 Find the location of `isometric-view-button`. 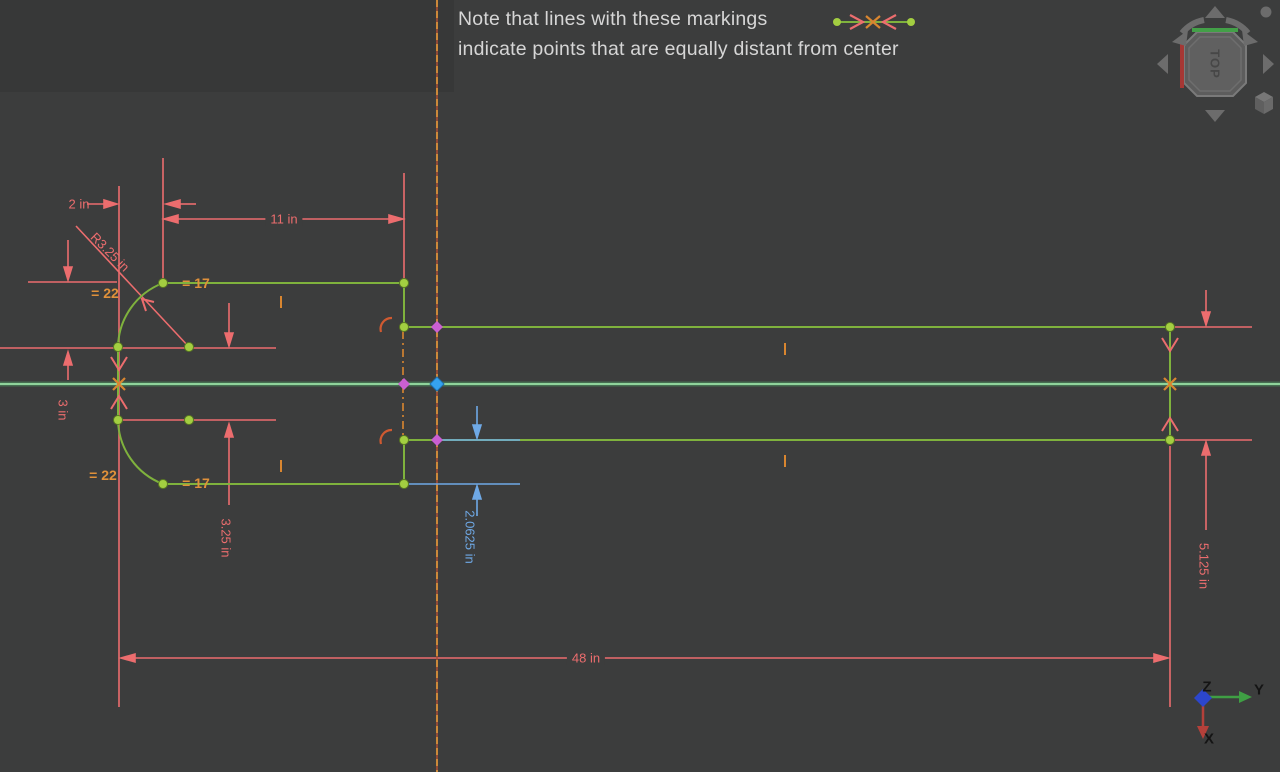

isometric-view-button is located at coordinates (1264, 103).